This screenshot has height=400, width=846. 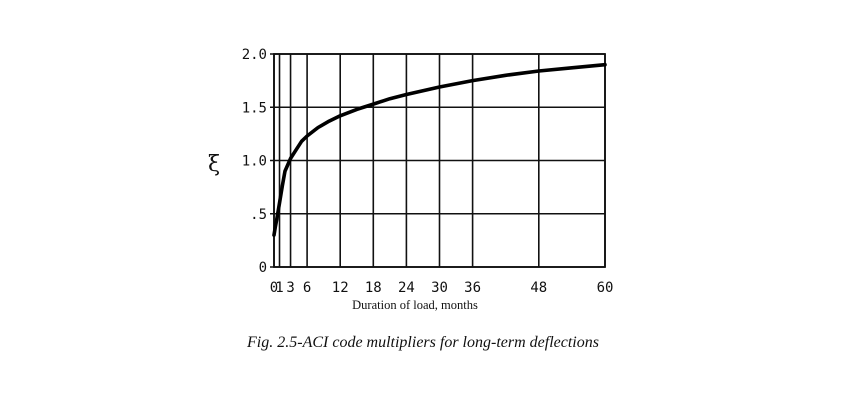 I want to click on x-tick-label-24: 24, so click(x=406, y=288).